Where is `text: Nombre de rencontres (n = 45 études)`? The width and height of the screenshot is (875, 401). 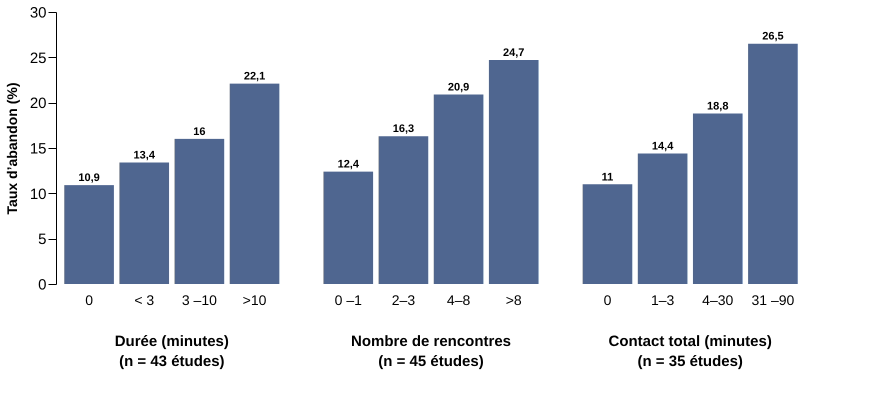
text: Nombre de rencontres (n = 45 études) is located at coordinates (431, 351).